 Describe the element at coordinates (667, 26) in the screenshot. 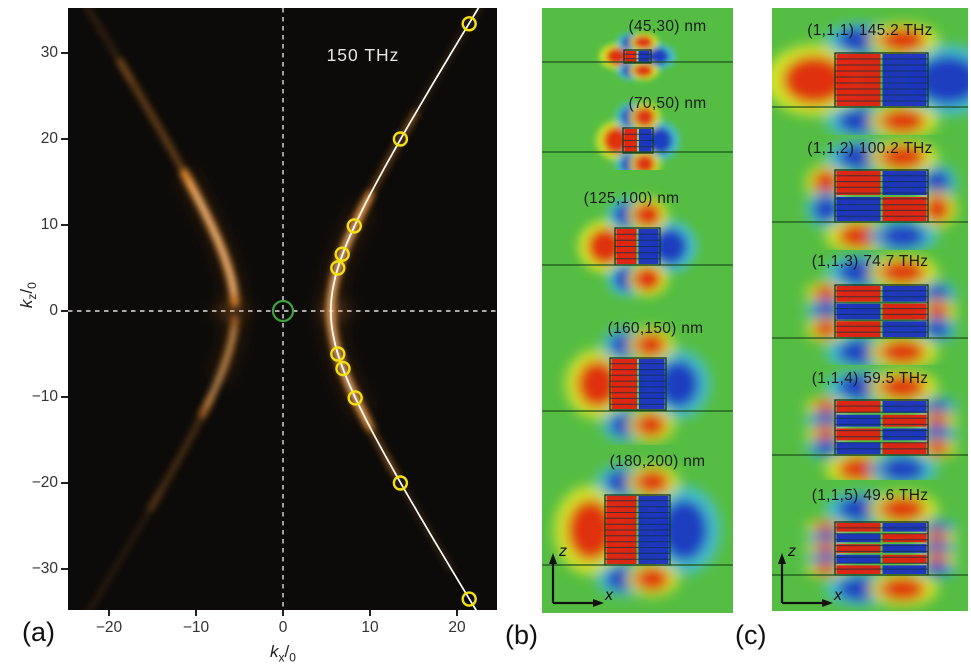

I see `field-map-label: (45,30) nm` at that location.